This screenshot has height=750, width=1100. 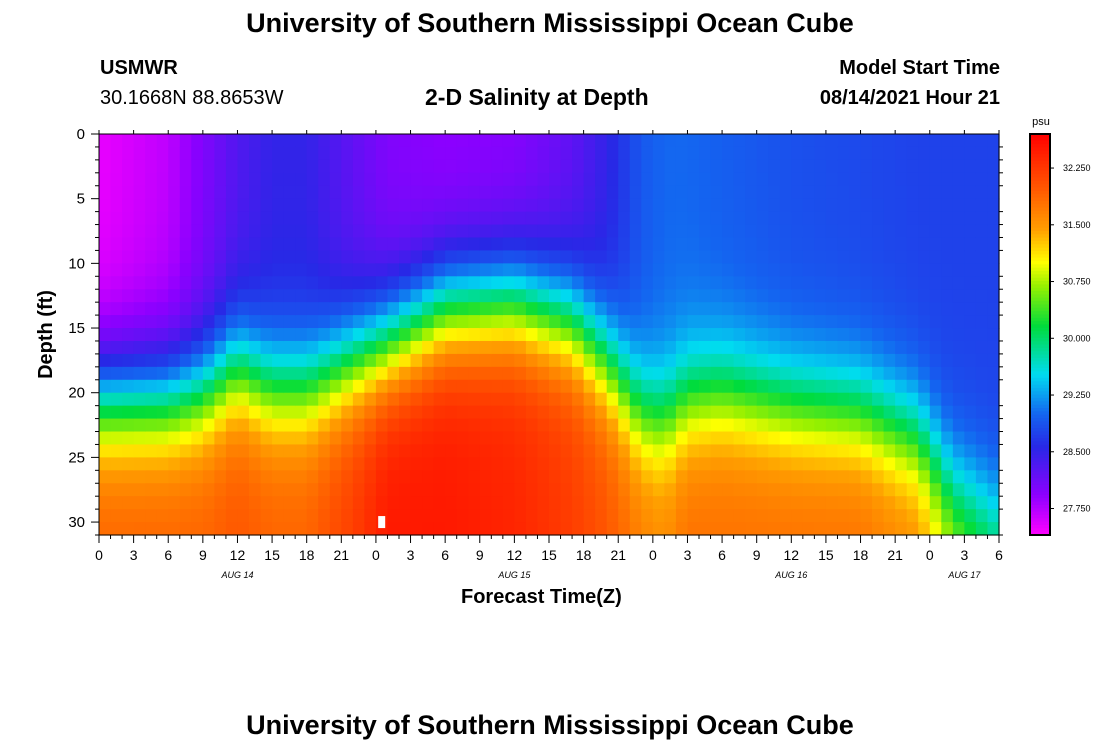 What do you see at coordinates (76, 393) in the screenshot?
I see `y-tick-label: 20` at bounding box center [76, 393].